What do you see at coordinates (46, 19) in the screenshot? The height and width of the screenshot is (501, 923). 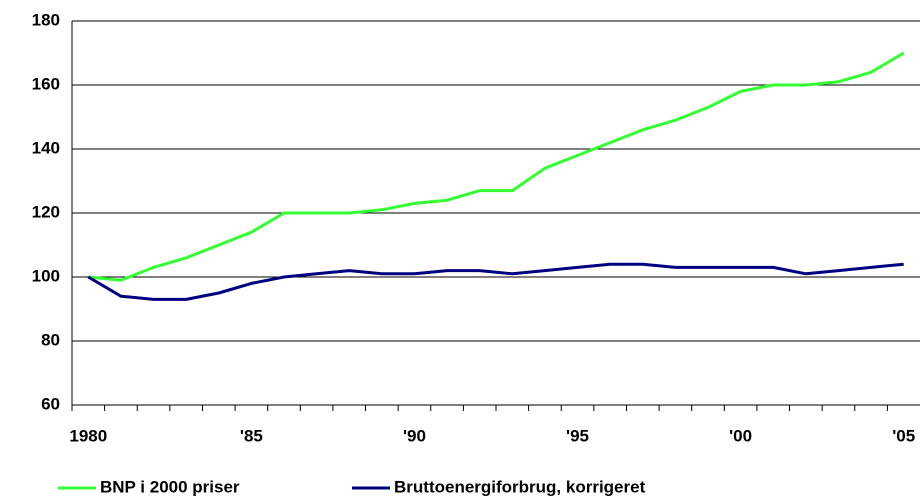 I see `y-tick-label: 180` at bounding box center [46, 19].